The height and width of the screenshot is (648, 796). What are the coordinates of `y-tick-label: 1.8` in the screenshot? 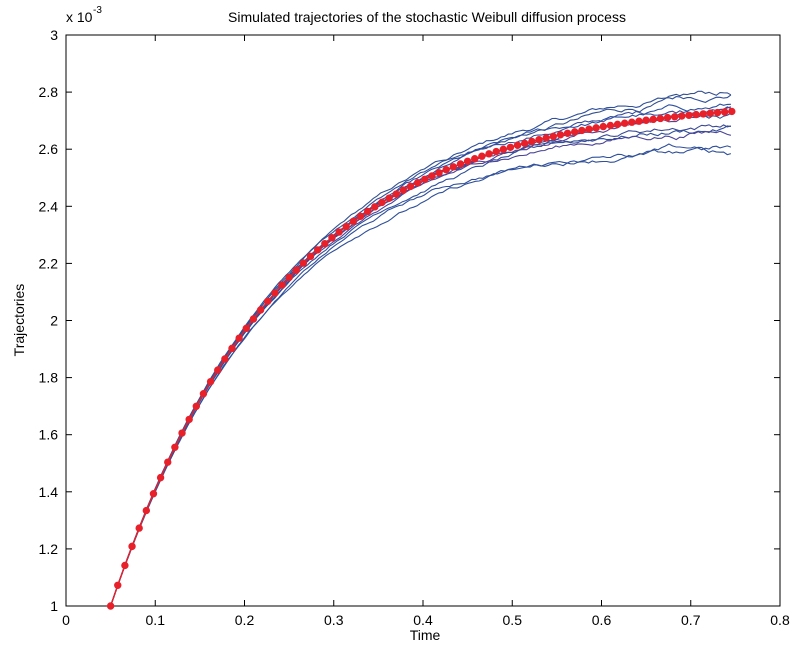 It's located at (49, 378).